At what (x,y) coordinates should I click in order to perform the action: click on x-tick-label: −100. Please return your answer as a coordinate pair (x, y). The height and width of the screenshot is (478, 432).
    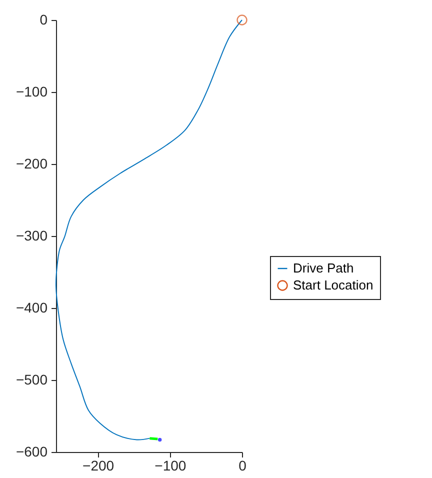
    Looking at the image, I should click on (170, 466).